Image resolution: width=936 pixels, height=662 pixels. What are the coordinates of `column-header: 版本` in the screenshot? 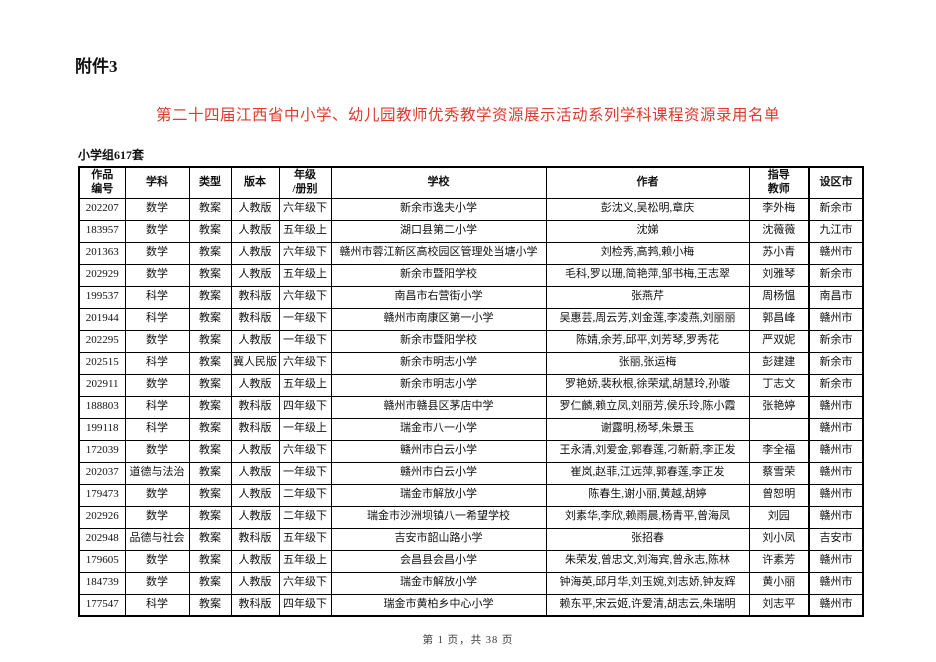 It's located at (255, 182).